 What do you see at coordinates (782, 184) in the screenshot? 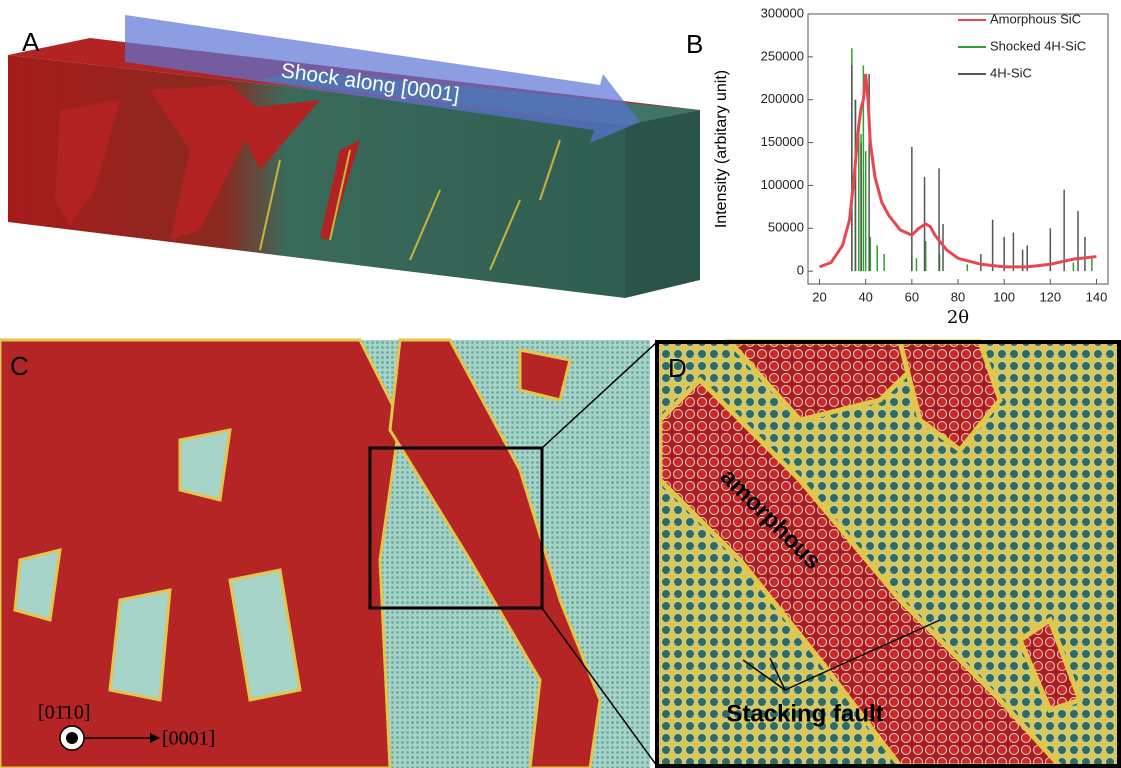
I see `y-tick-label: 100000` at bounding box center [782, 184].